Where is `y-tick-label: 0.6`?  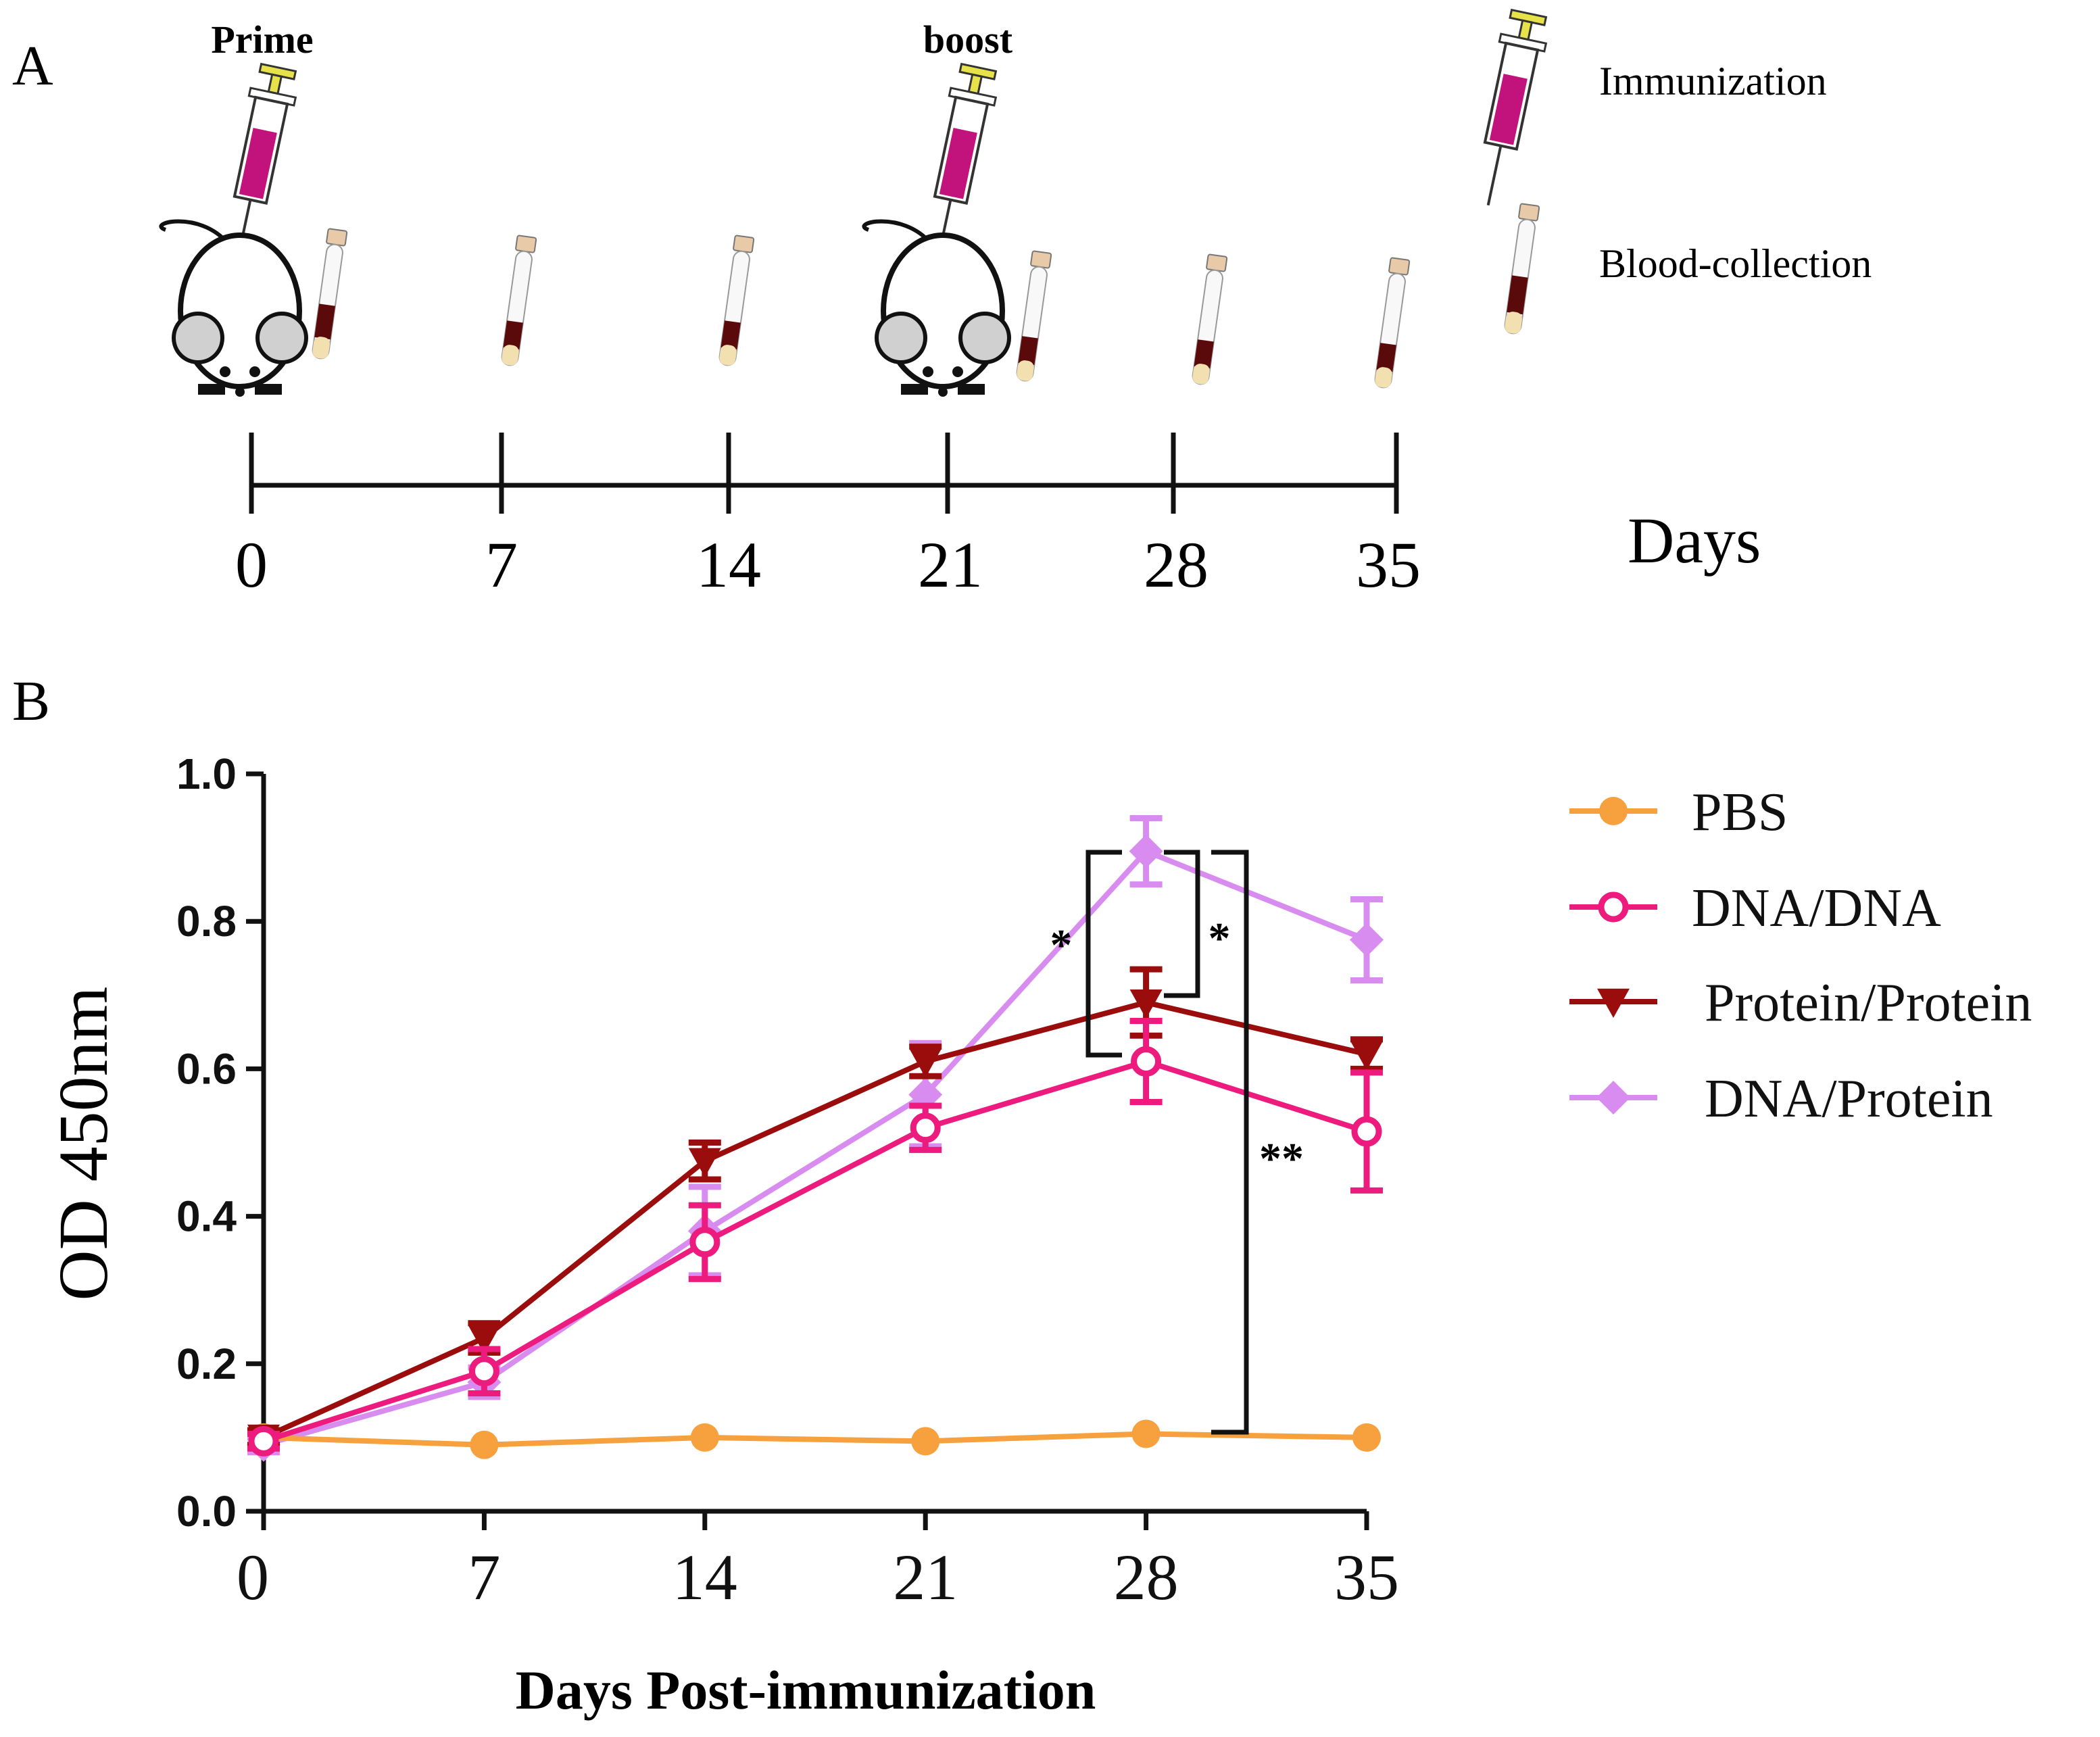
y-tick-label: 0.6 is located at coordinates (206, 1068).